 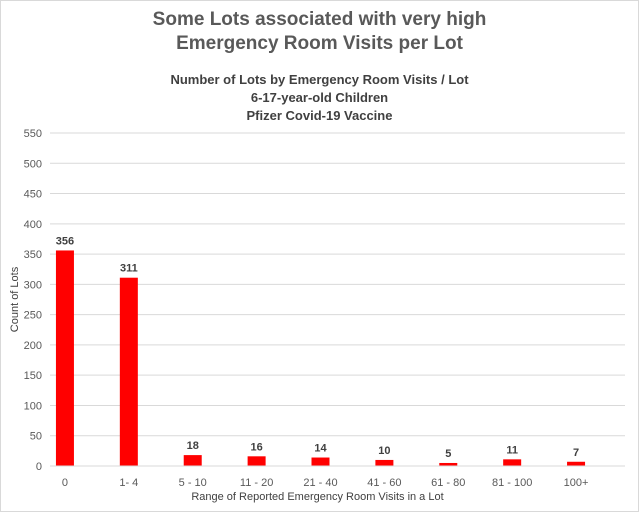 What do you see at coordinates (193, 446) in the screenshot?
I see `data-label: 18` at bounding box center [193, 446].